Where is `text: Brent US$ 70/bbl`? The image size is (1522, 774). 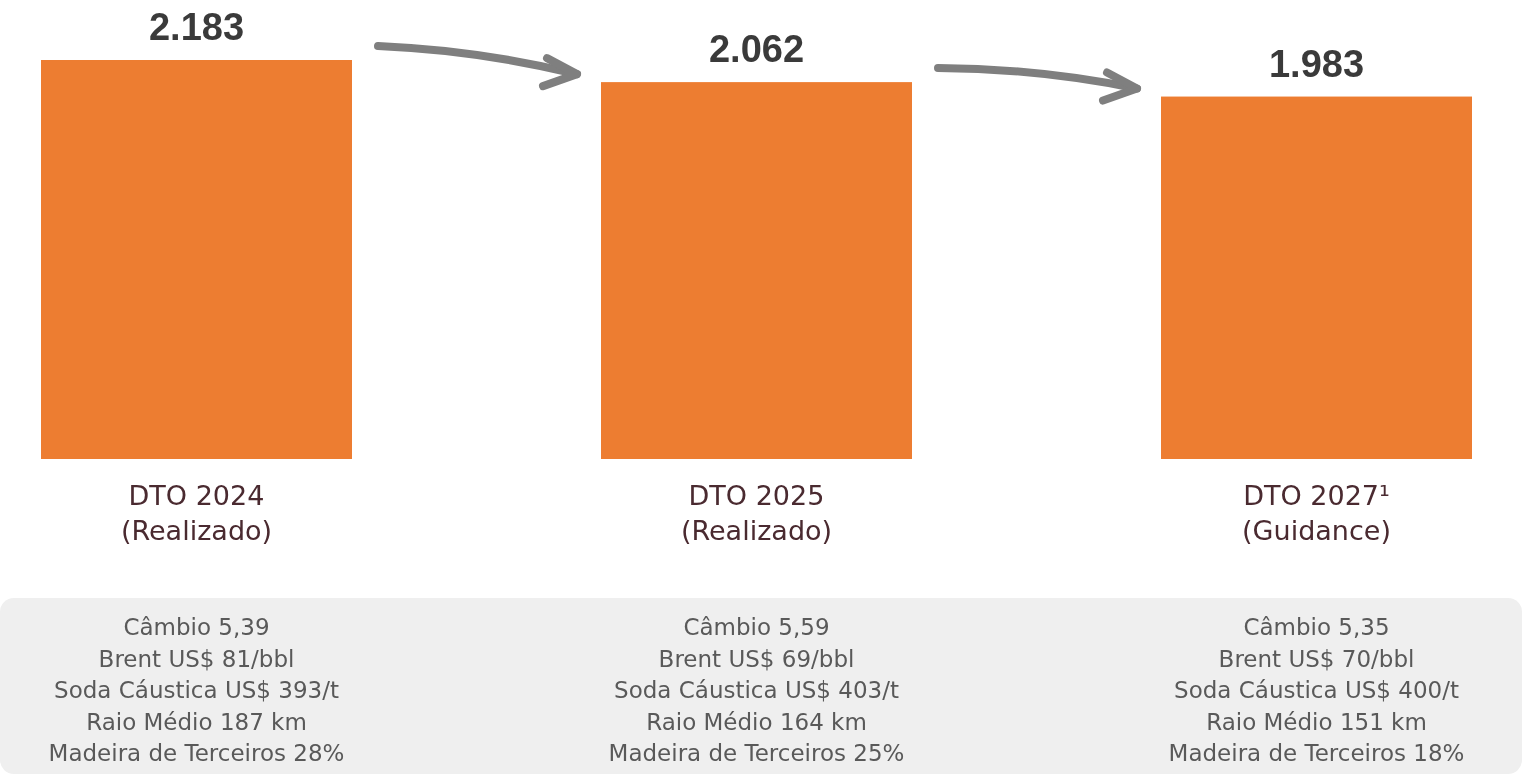
text: Brent US$ 70/bbl is located at coordinates (1316, 658).